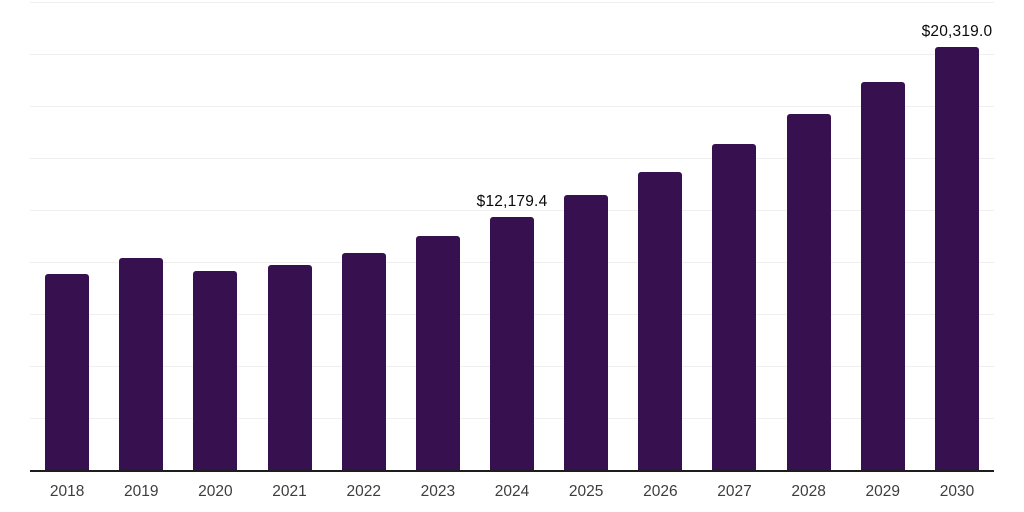 This screenshot has width=1024, height=512. Describe the element at coordinates (289, 491) in the screenshot. I see `x-tick-label-2021: 2021` at that location.